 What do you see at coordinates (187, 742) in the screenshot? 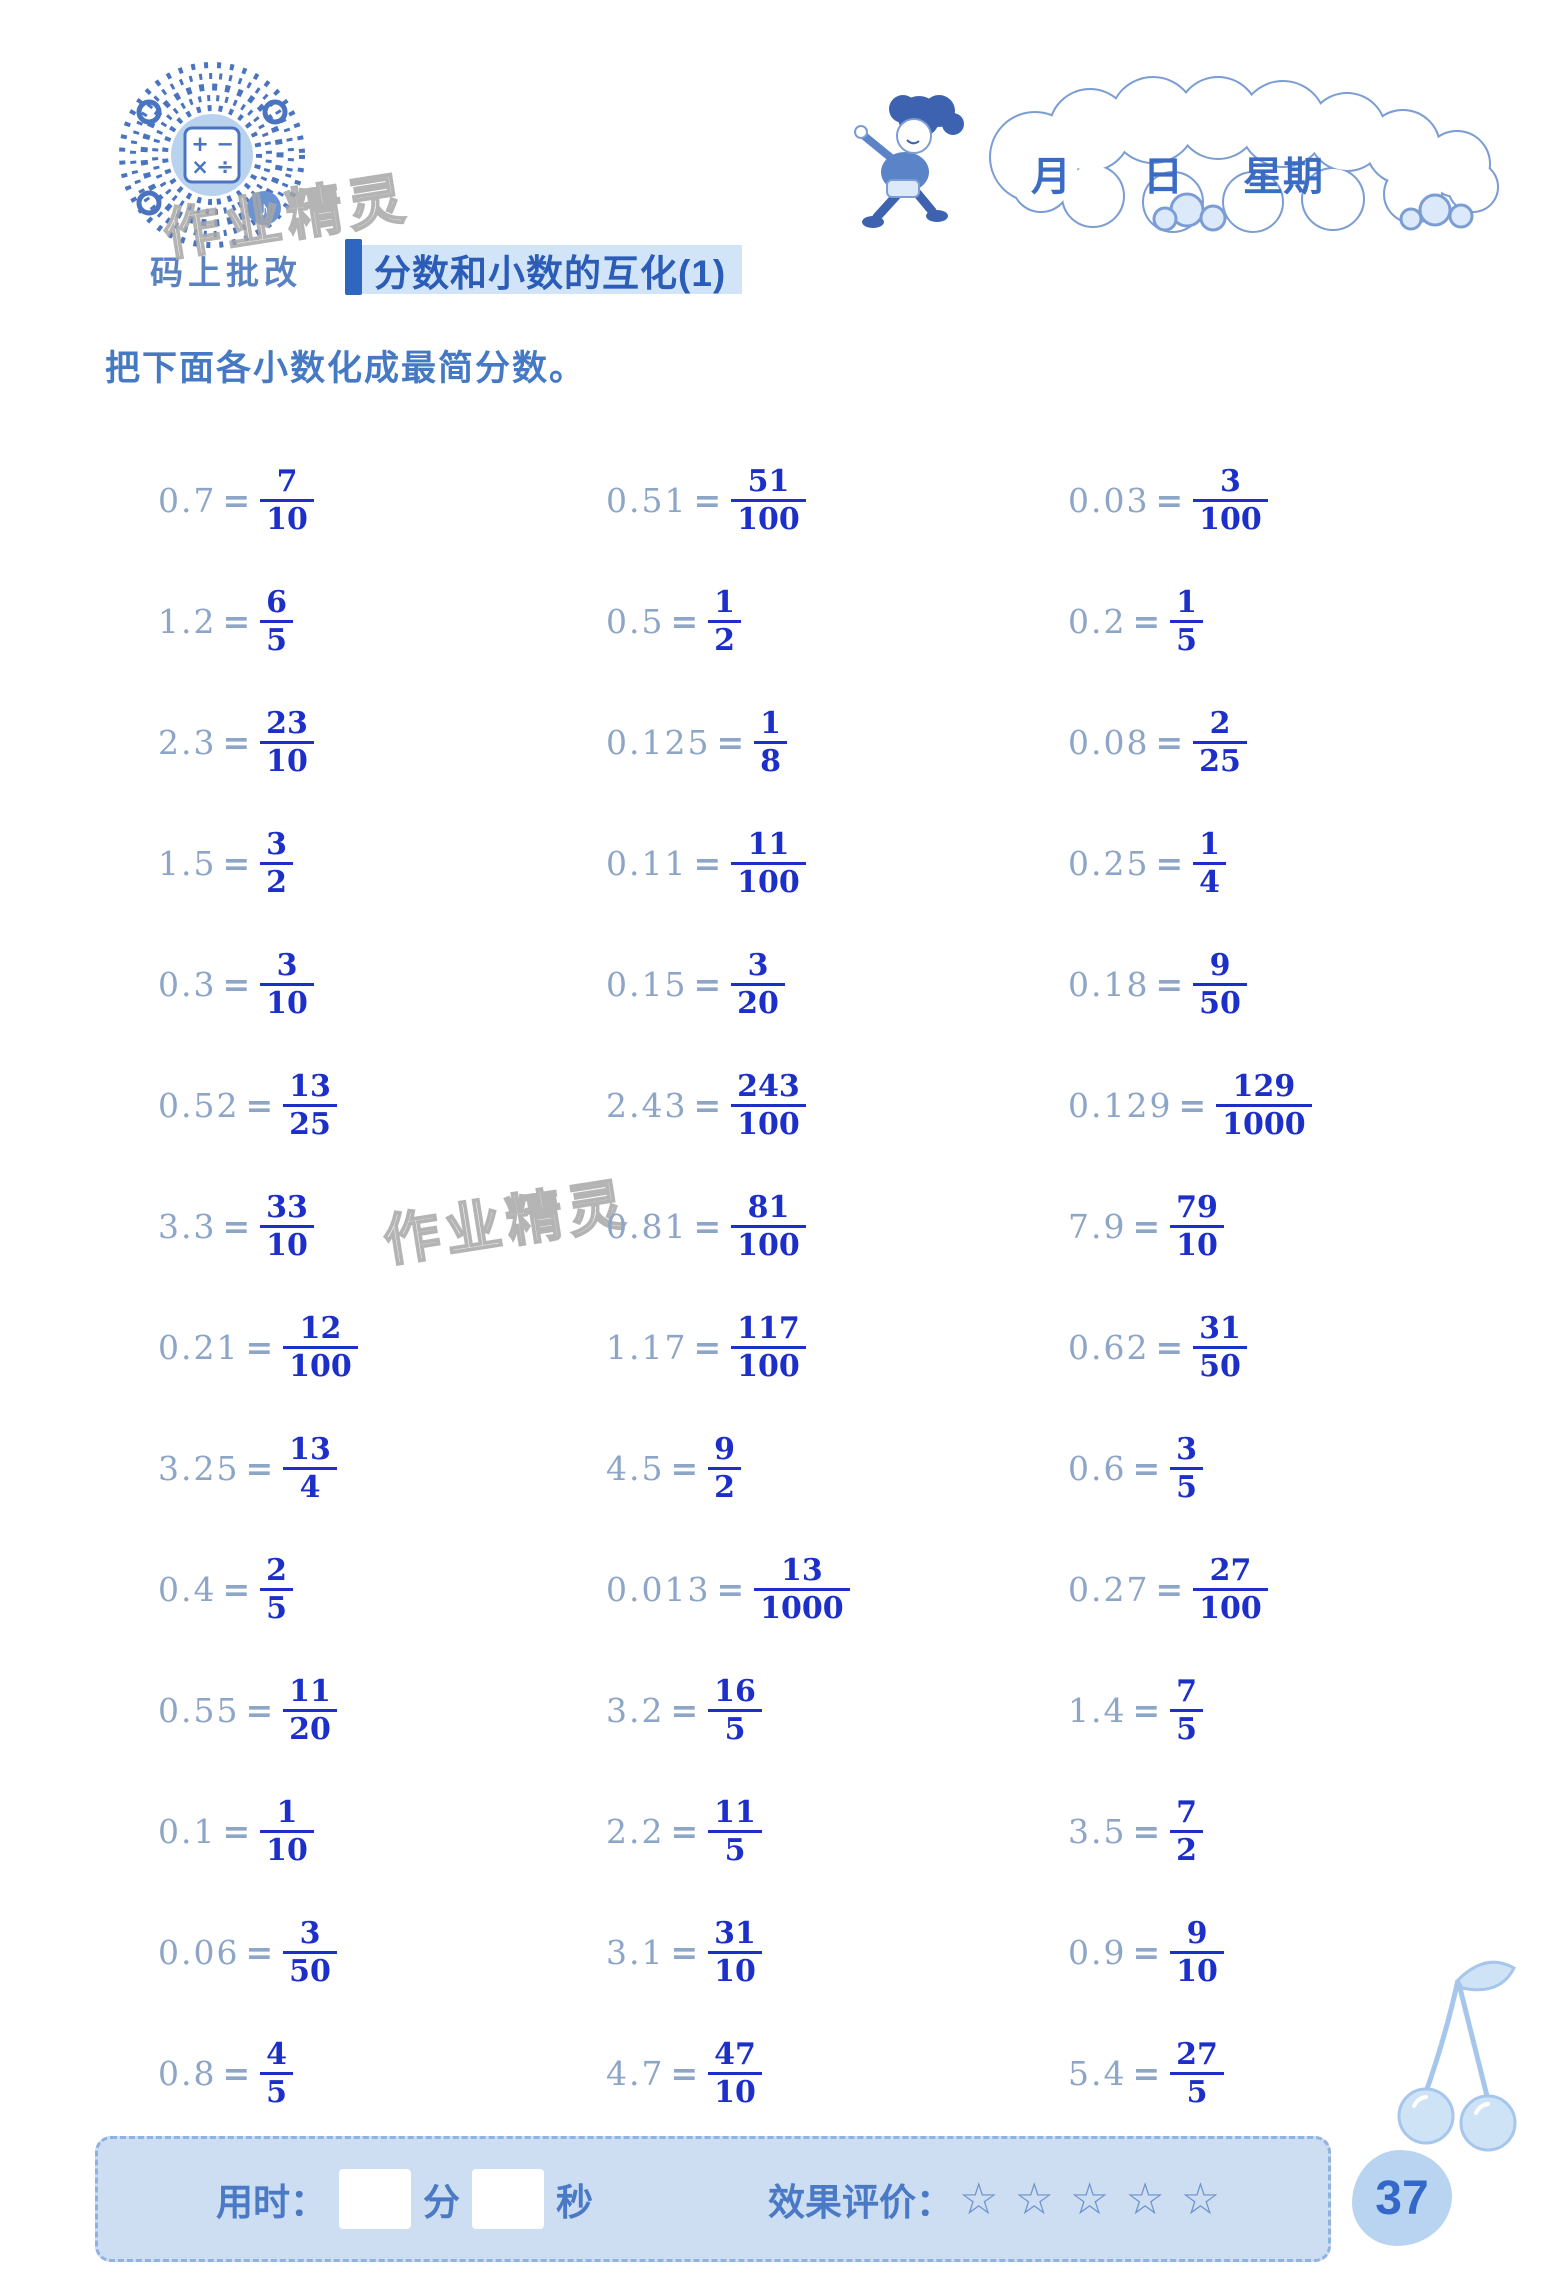
I see `problem-decimal: 2.3` at bounding box center [187, 742].